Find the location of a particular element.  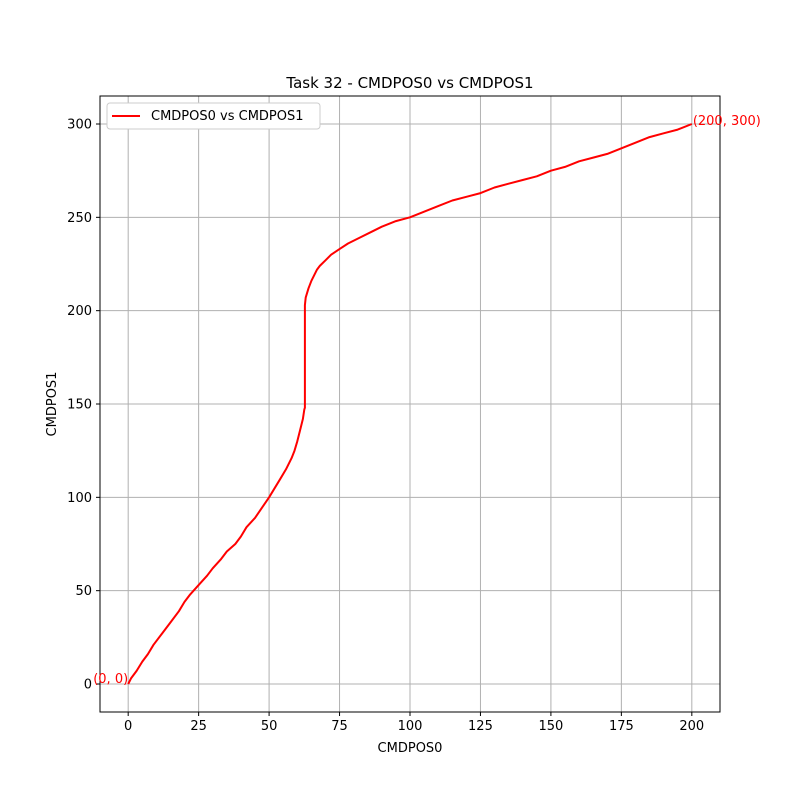

y-tick-label: 0 is located at coordinates (88, 685).